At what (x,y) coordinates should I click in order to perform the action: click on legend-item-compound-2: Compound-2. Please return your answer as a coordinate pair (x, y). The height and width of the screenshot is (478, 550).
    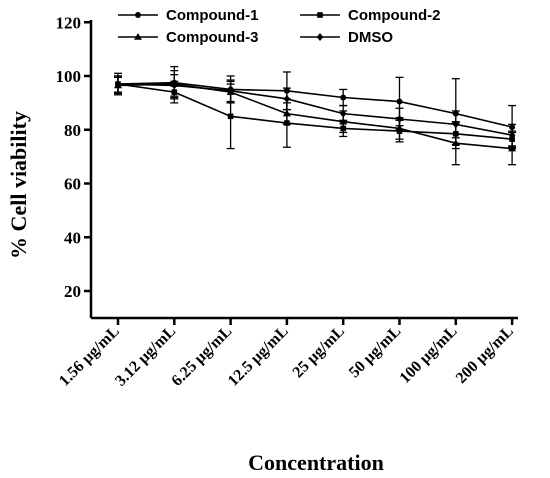
    Looking at the image, I should click on (370, 15).